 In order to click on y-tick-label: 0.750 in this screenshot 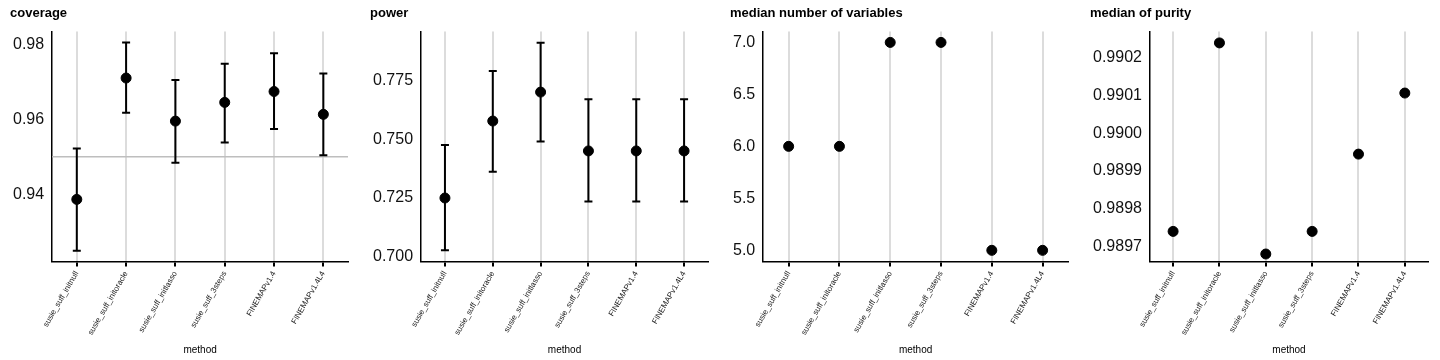, I will do `click(393, 138)`.